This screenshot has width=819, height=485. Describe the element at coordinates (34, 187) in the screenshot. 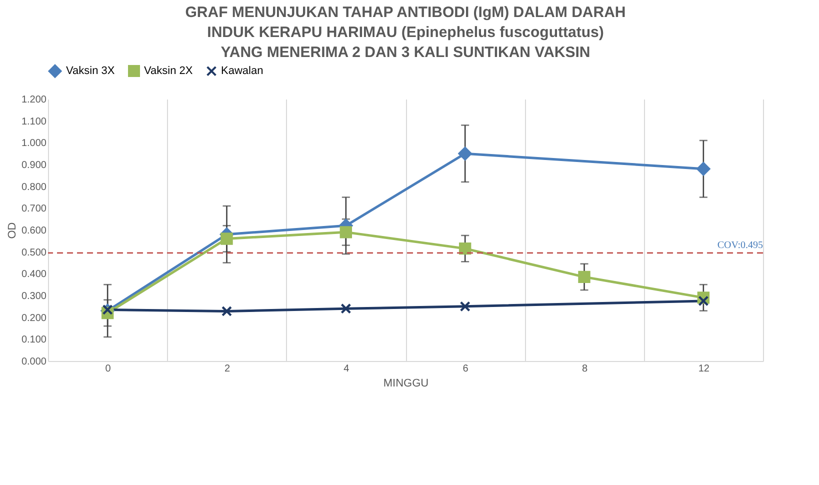

I see `y-tick-label: 0.800` at that location.